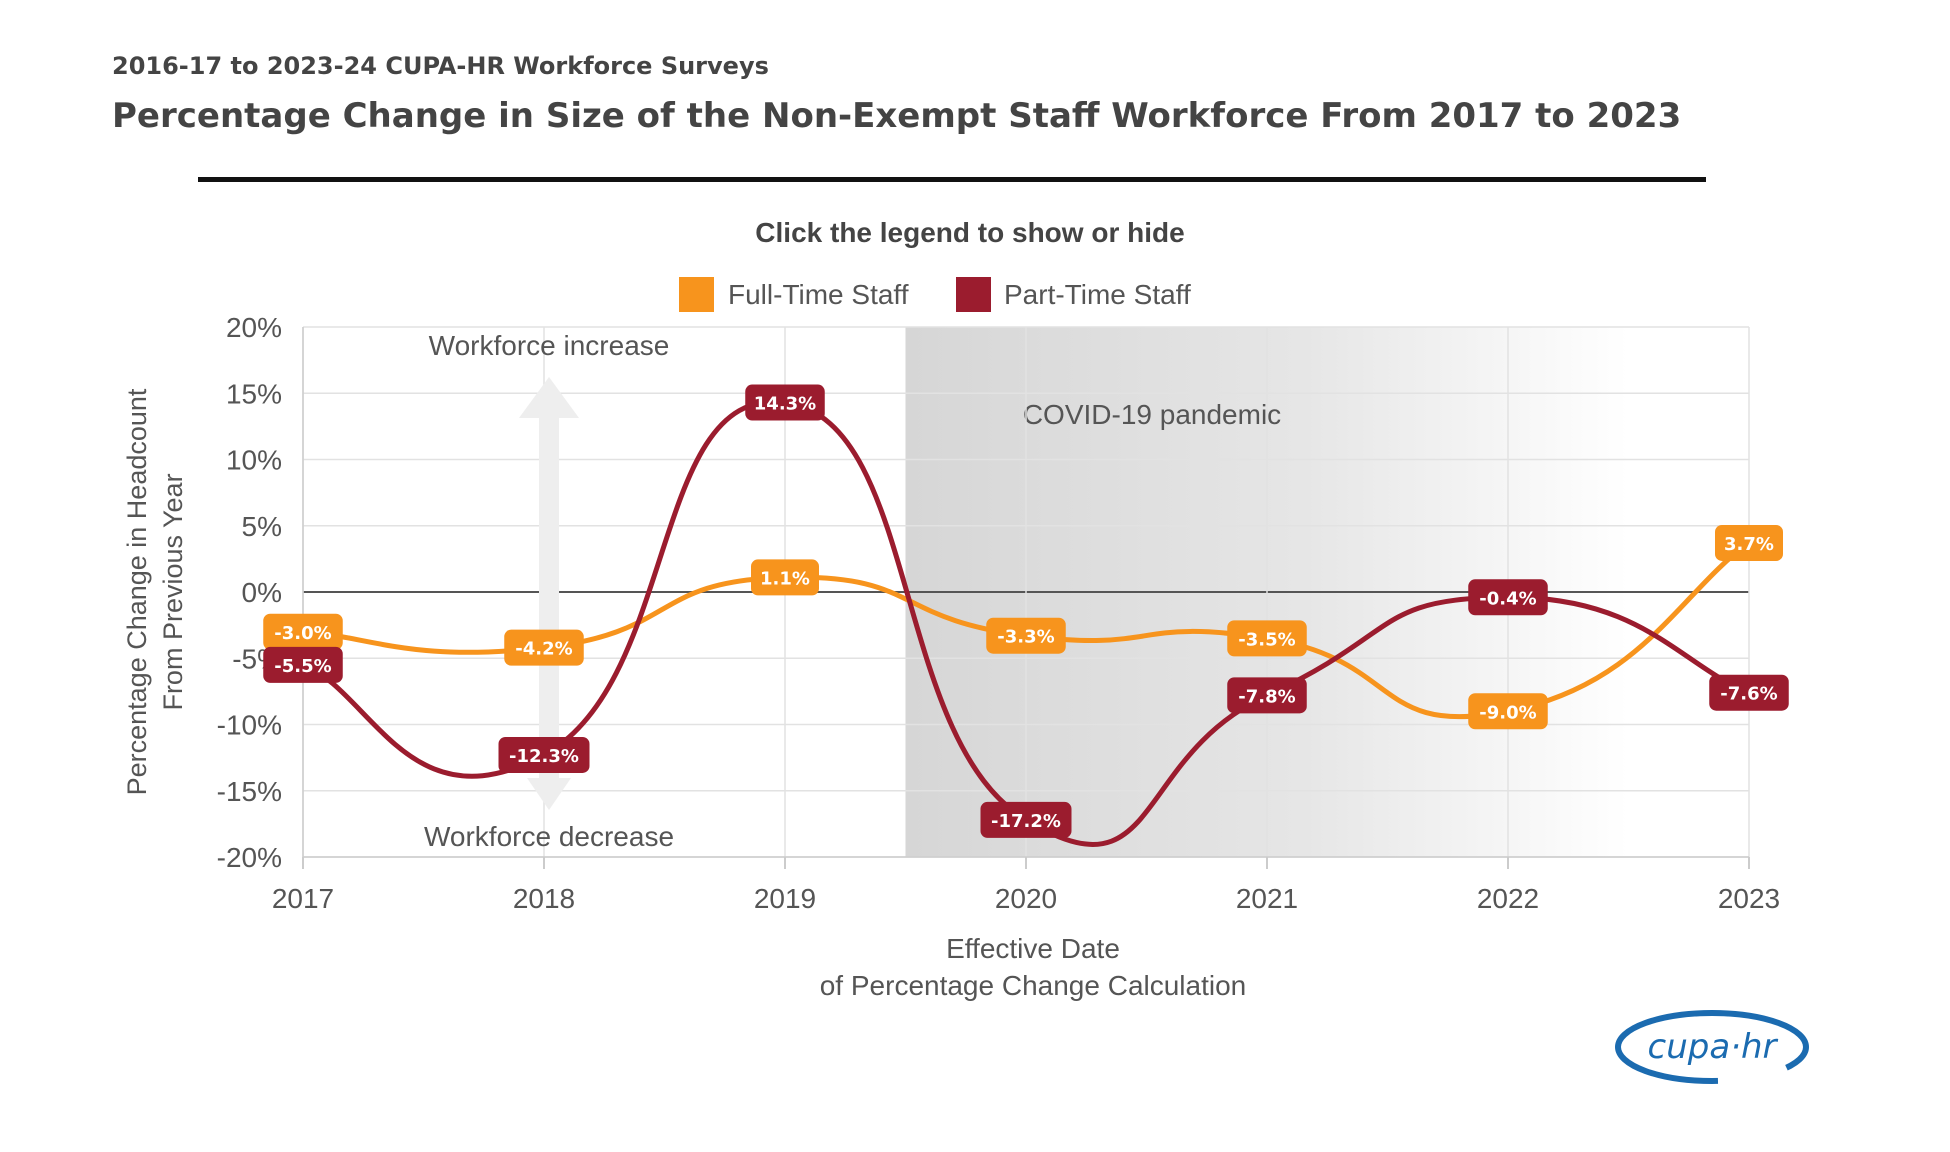  What do you see at coordinates (935, 294) in the screenshot?
I see `legend: Full-Time Staff Part-Time Staff` at bounding box center [935, 294].